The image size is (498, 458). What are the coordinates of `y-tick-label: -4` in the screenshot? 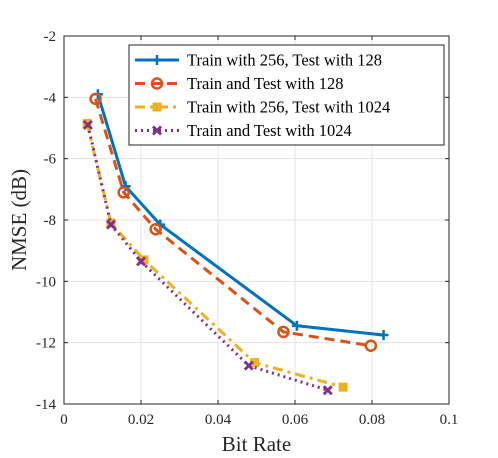 It's located at (50, 98).